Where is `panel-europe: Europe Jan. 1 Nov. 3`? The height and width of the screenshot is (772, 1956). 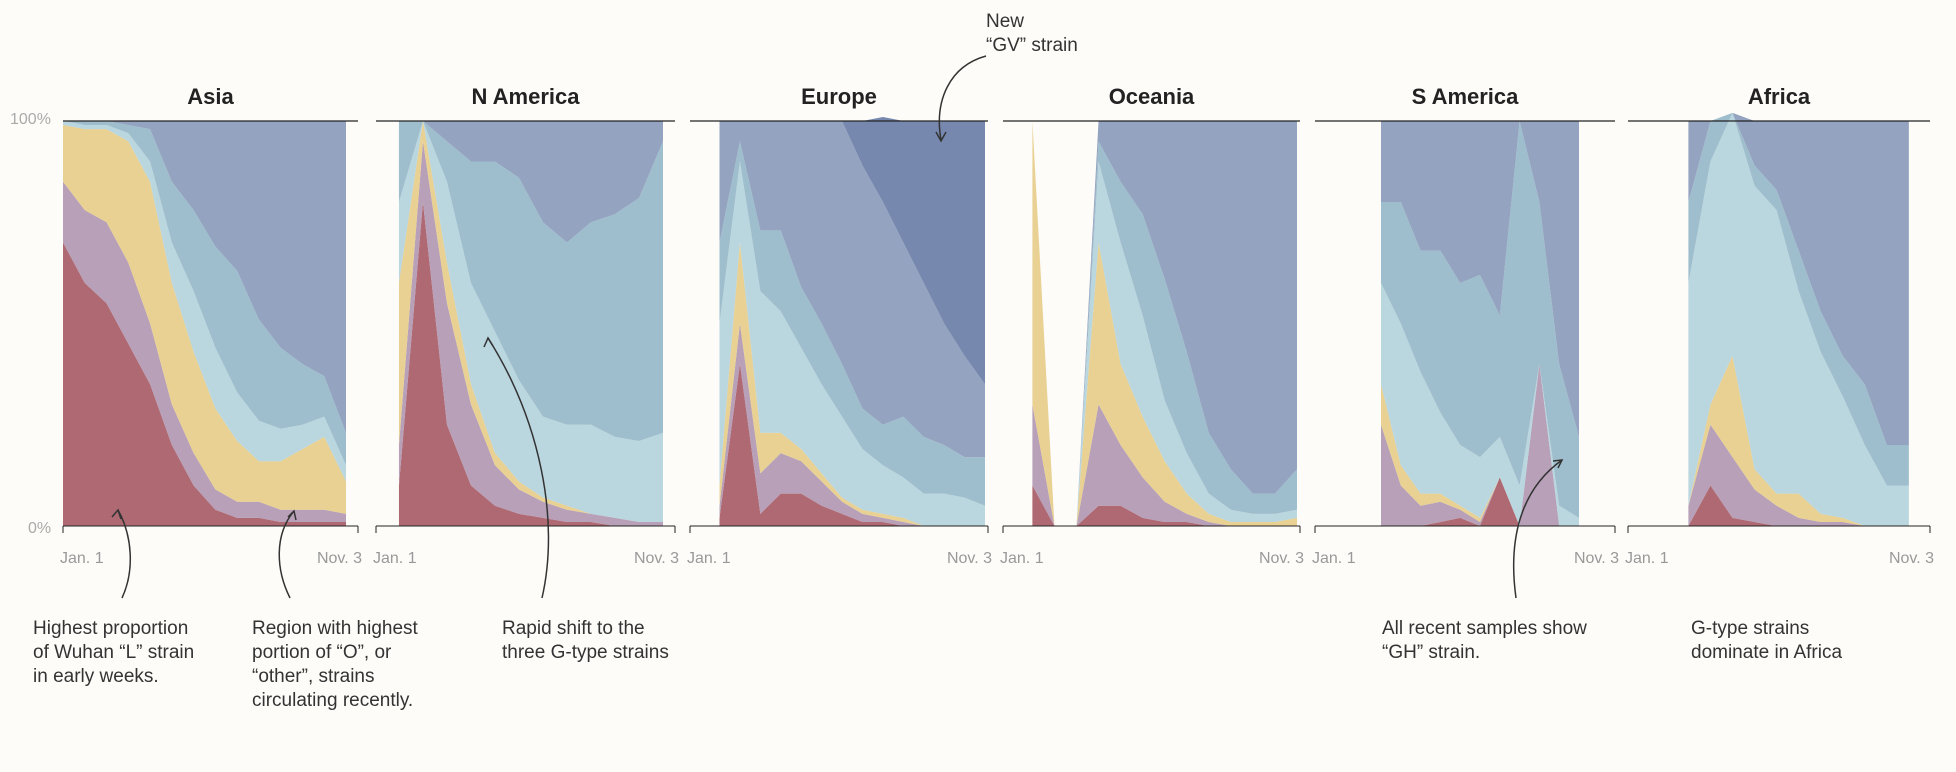 panel-europe: Europe Jan. 1 Nov. 3 is located at coordinates (839, 325).